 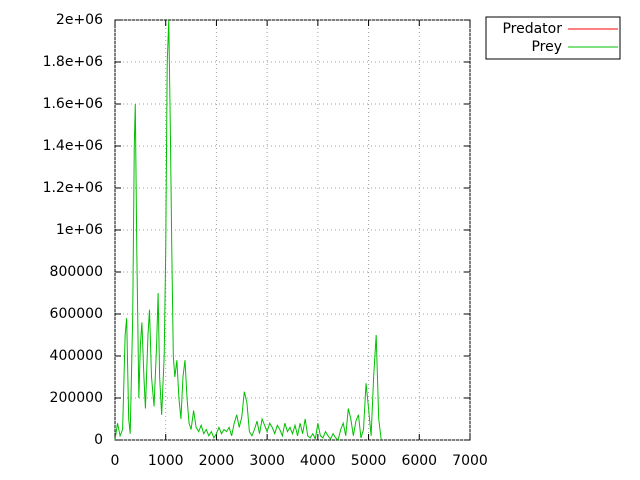 What do you see at coordinates (419, 461) in the screenshot?
I see `x-tick-label: 6000` at bounding box center [419, 461].